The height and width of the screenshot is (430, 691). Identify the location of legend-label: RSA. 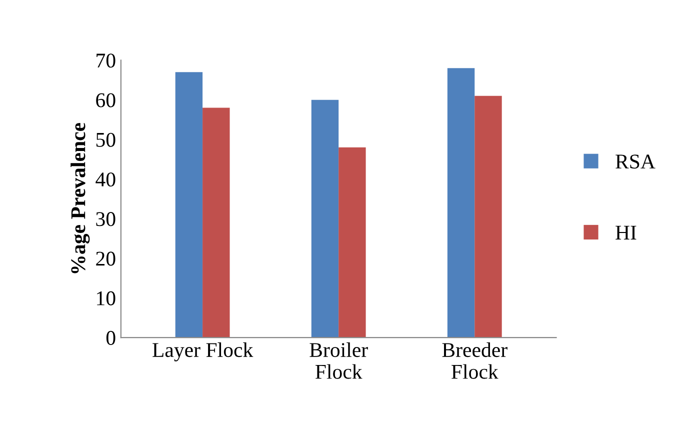
(636, 161).